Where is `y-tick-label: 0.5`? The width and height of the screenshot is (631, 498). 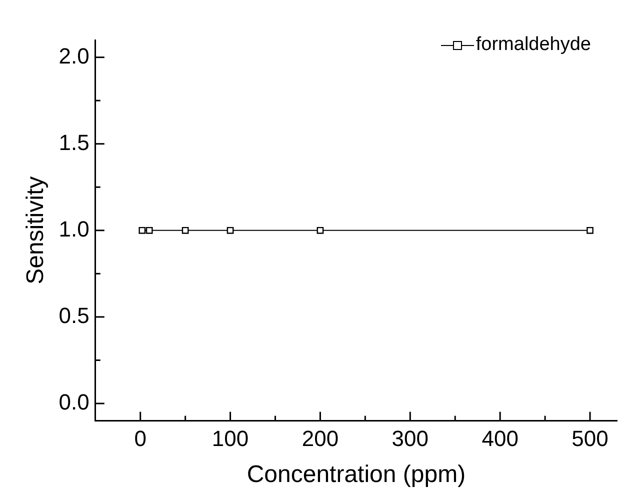 y-tick-label: 0.5 is located at coordinates (74, 315).